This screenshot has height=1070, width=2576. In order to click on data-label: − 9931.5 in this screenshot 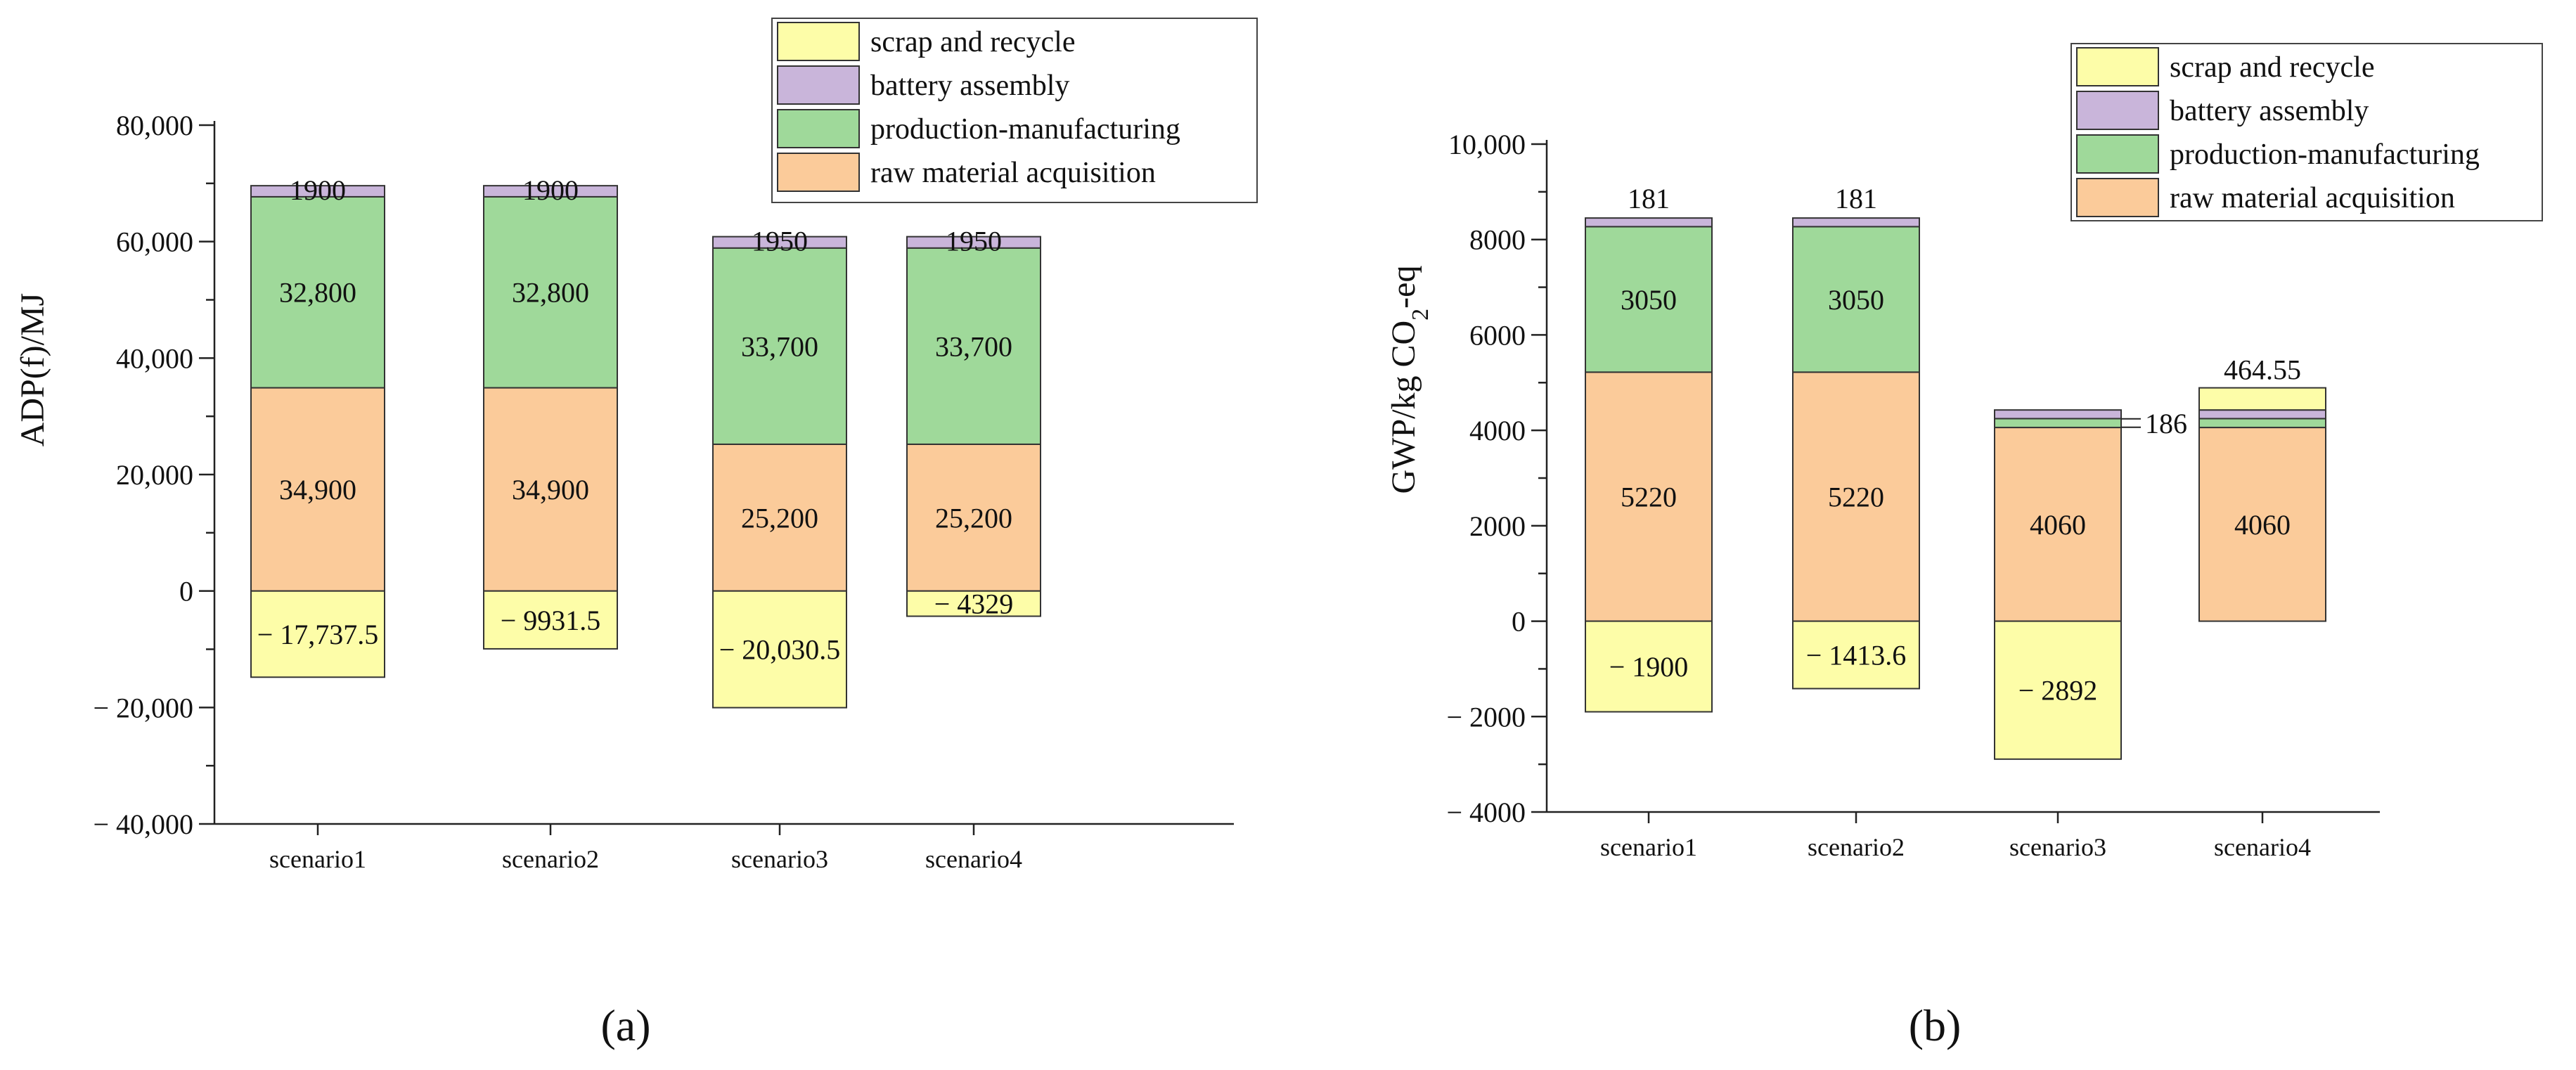, I will do `click(551, 620)`.